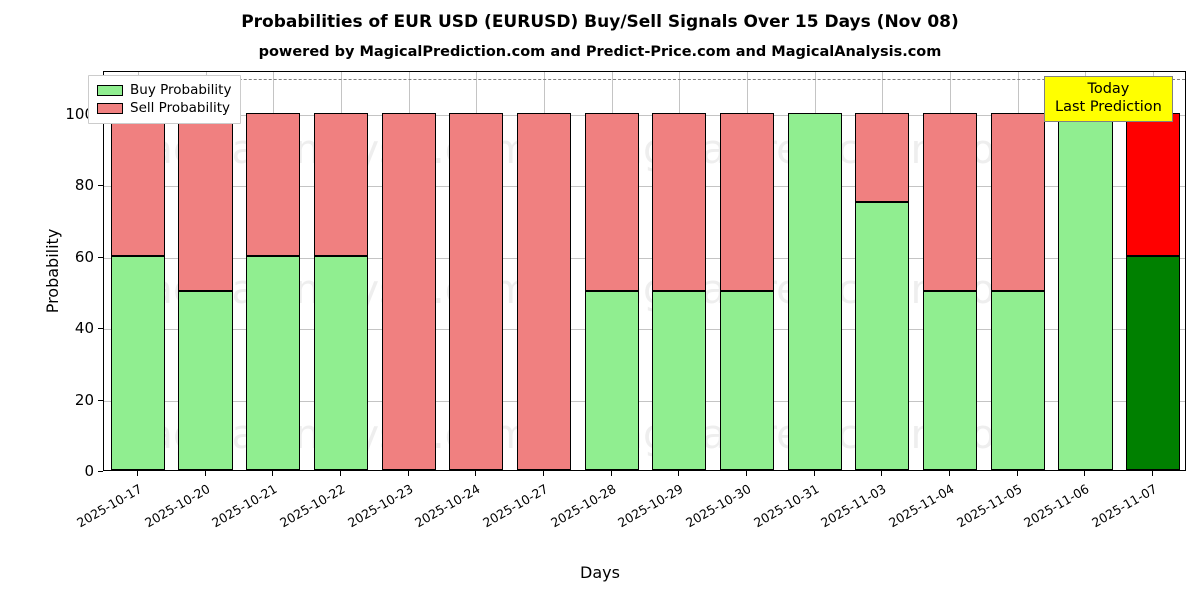 This screenshot has width=1200, height=600. Describe the element at coordinates (89, 471) in the screenshot. I see `y-axis-tick-label: 0` at that location.